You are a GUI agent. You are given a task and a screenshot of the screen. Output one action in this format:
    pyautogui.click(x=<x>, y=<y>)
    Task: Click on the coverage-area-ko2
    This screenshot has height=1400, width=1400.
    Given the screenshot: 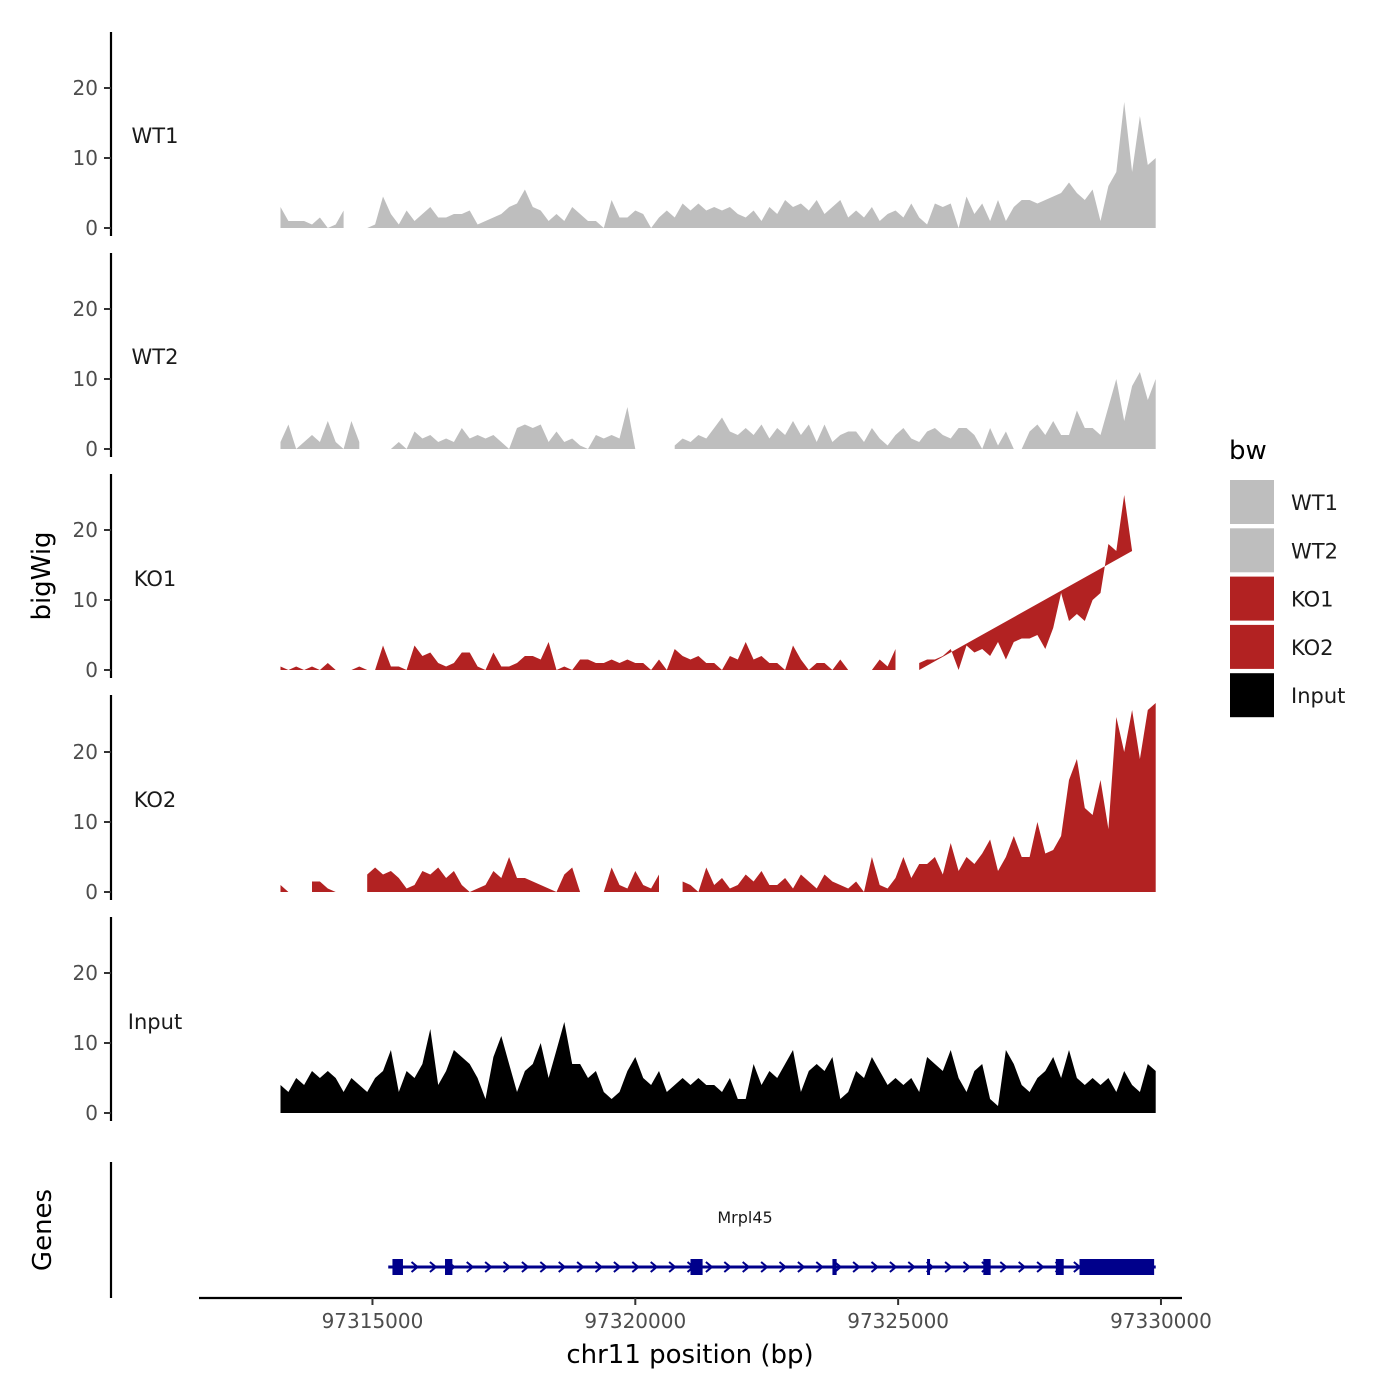 What is the action you would take?
    pyautogui.click(x=718, y=797)
    